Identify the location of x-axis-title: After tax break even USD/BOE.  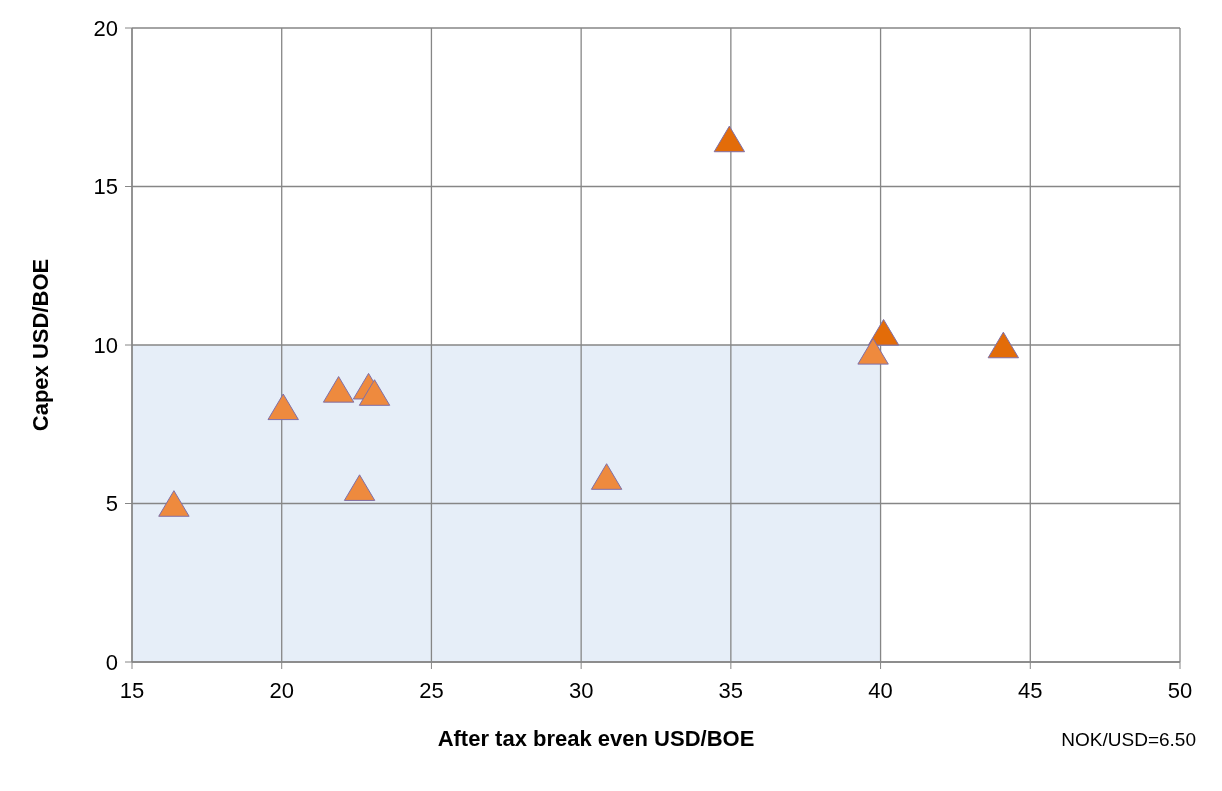
(596, 738).